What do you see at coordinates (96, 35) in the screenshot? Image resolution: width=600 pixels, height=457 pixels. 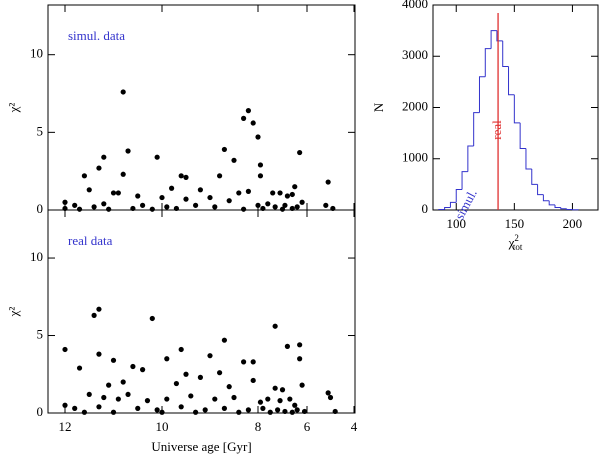 I see `annotation: simul. data` at bounding box center [96, 35].